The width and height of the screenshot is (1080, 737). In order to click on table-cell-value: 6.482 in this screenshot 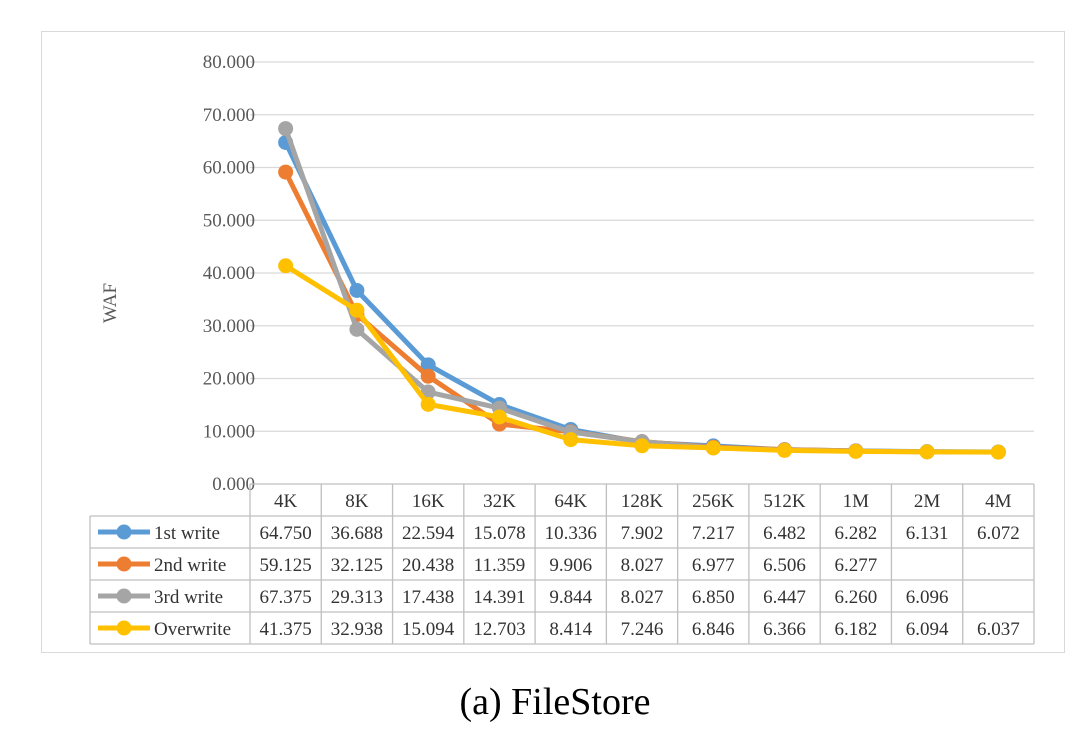, I will do `click(784, 533)`.